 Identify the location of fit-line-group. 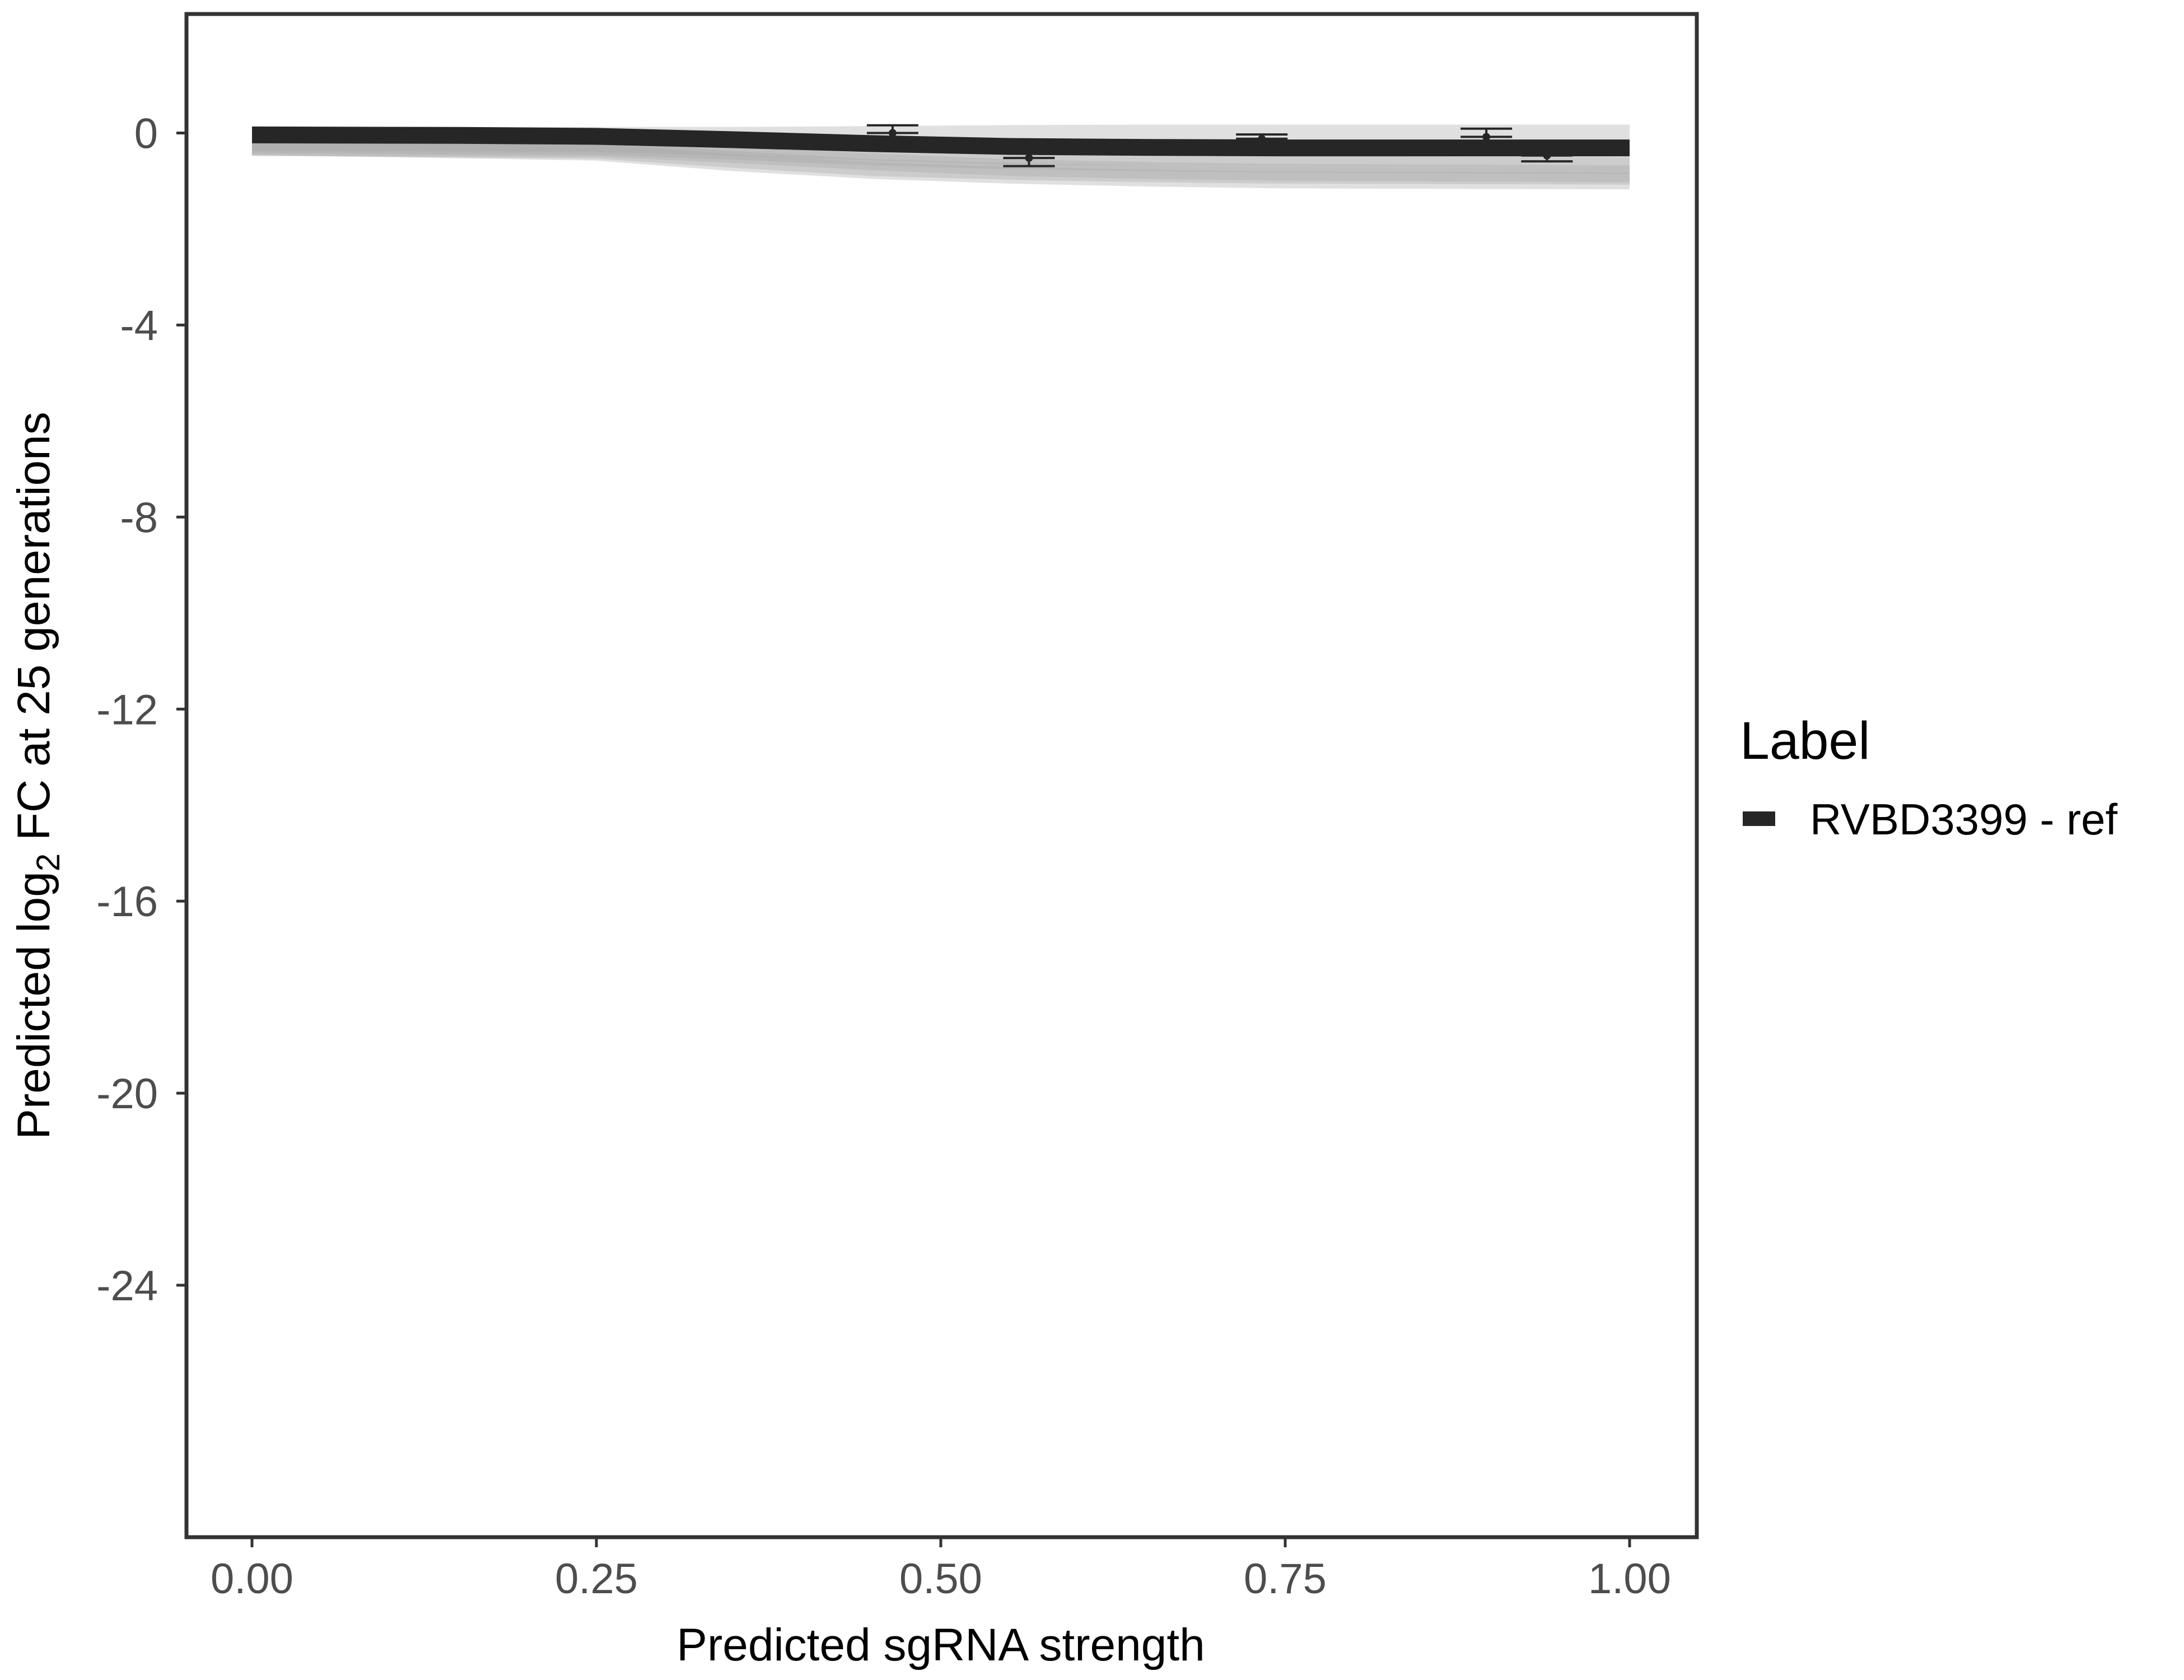
(941, 142).